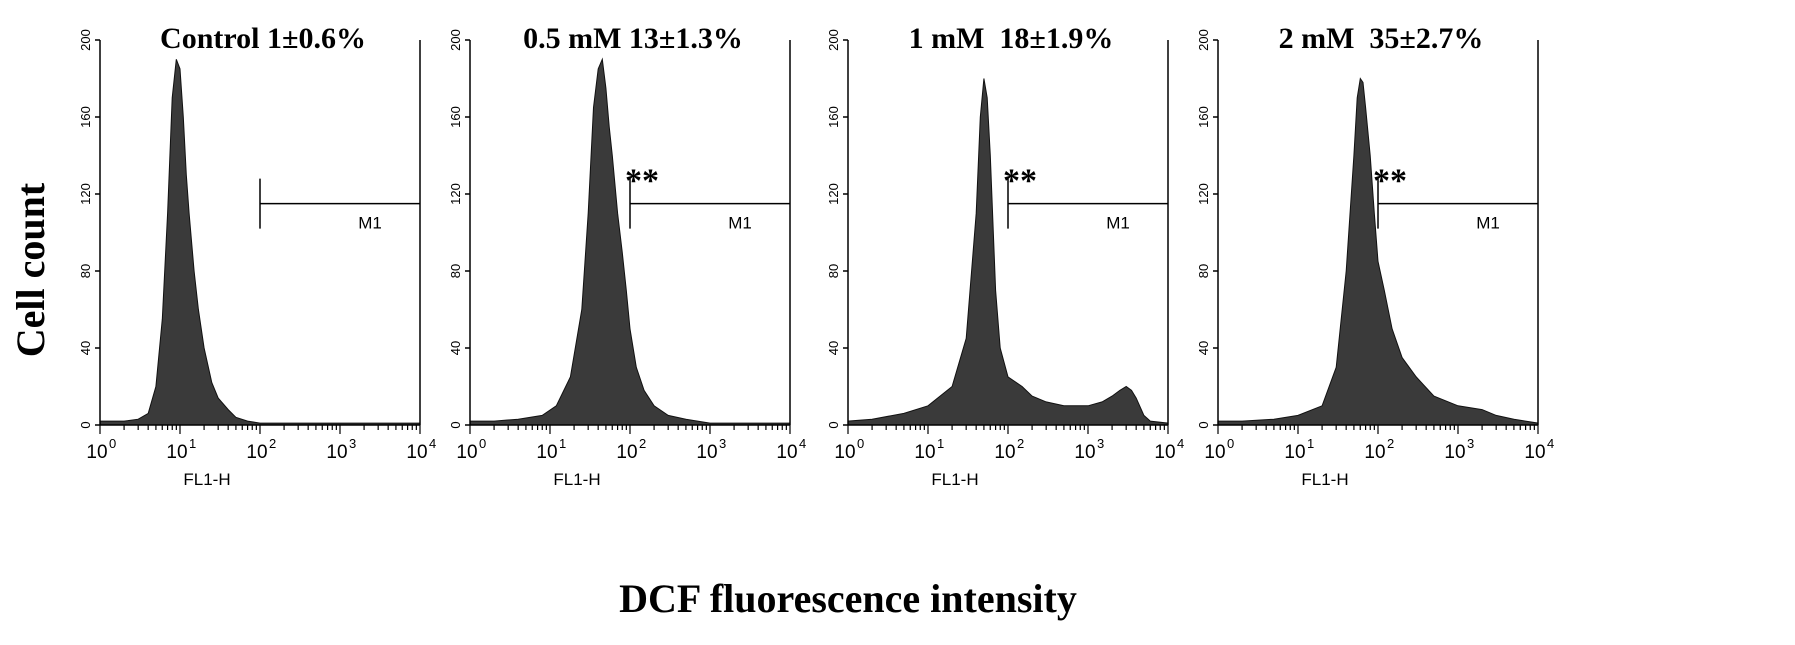  What do you see at coordinates (848, 598) in the screenshot?
I see `x-axis-title: DCF fluorescence intensity` at bounding box center [848, 598].